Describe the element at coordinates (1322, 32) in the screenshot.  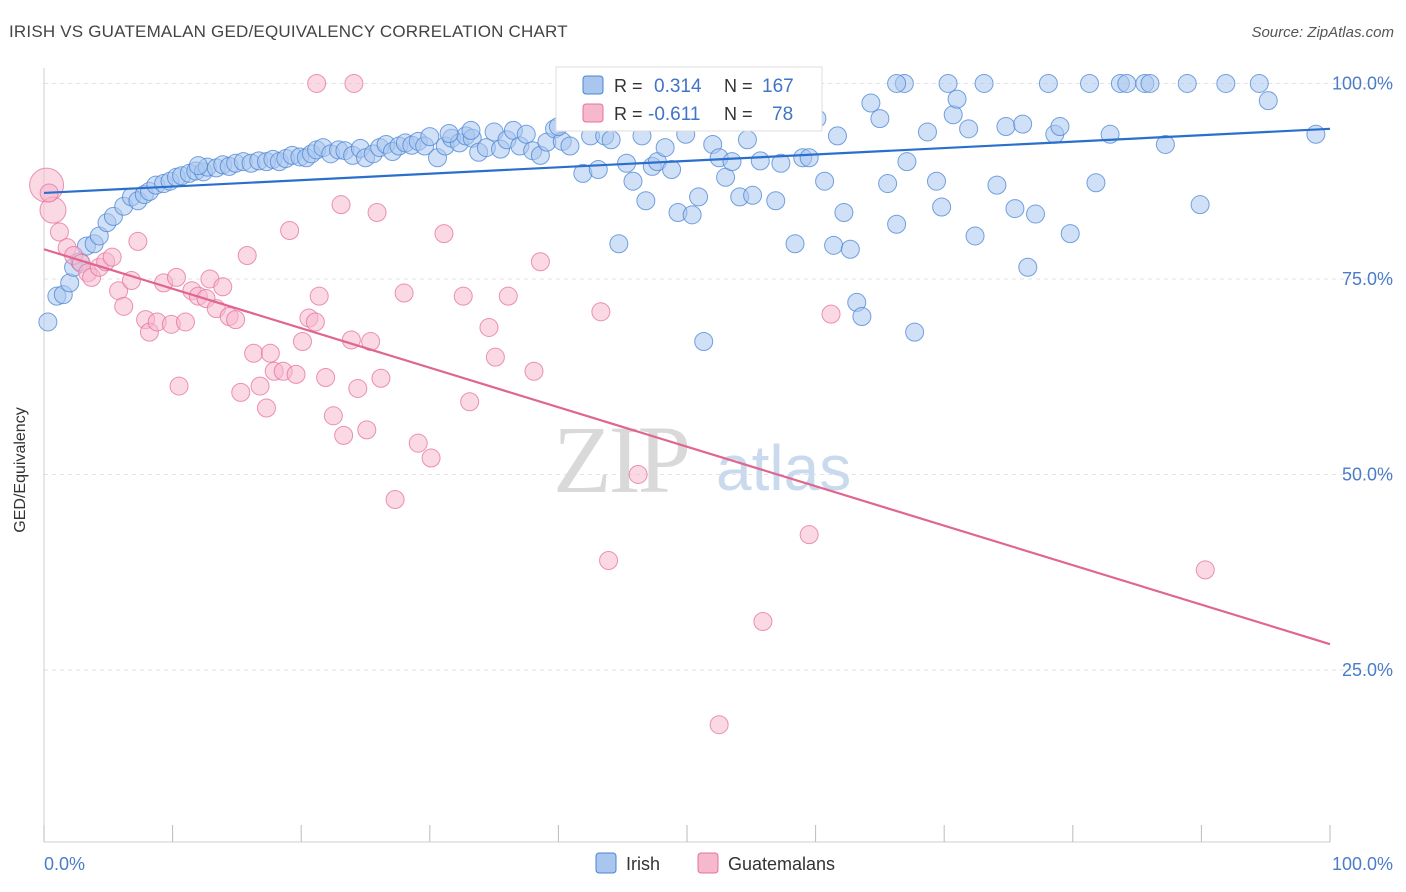
I see `chart-source: Source: ZipAtlas.com` at that location.